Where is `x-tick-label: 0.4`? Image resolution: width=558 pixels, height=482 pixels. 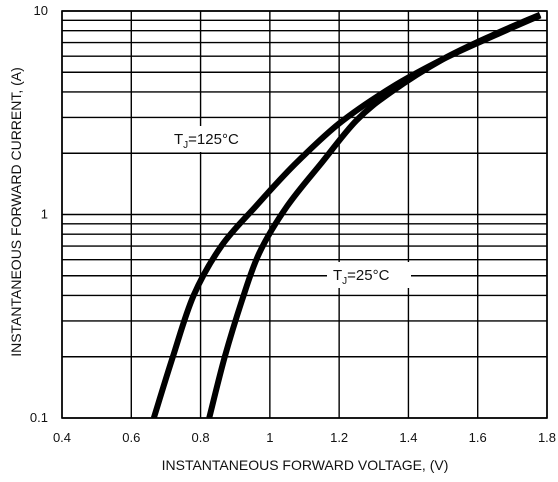 x-tick-label: 0.4 is located at coordinates (62, 437).